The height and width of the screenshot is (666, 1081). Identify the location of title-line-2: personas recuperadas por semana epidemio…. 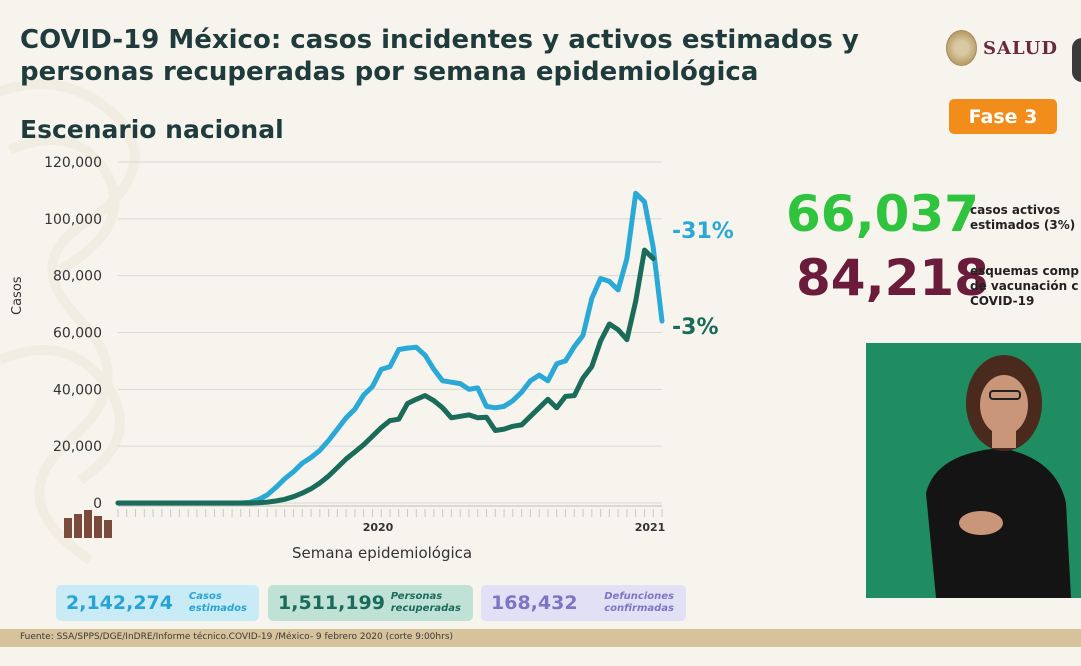
(389, 72).